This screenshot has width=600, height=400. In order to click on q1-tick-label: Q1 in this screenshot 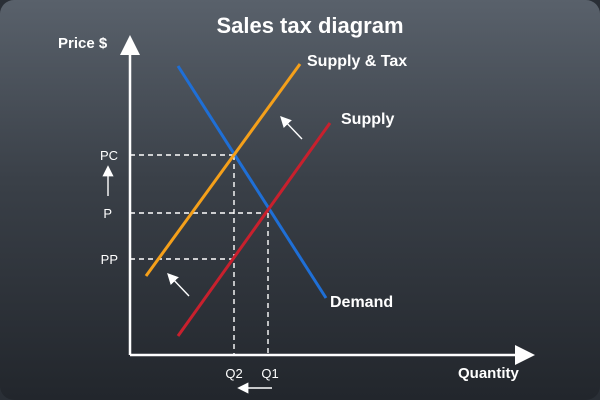, I will do `click(269, 373)`.